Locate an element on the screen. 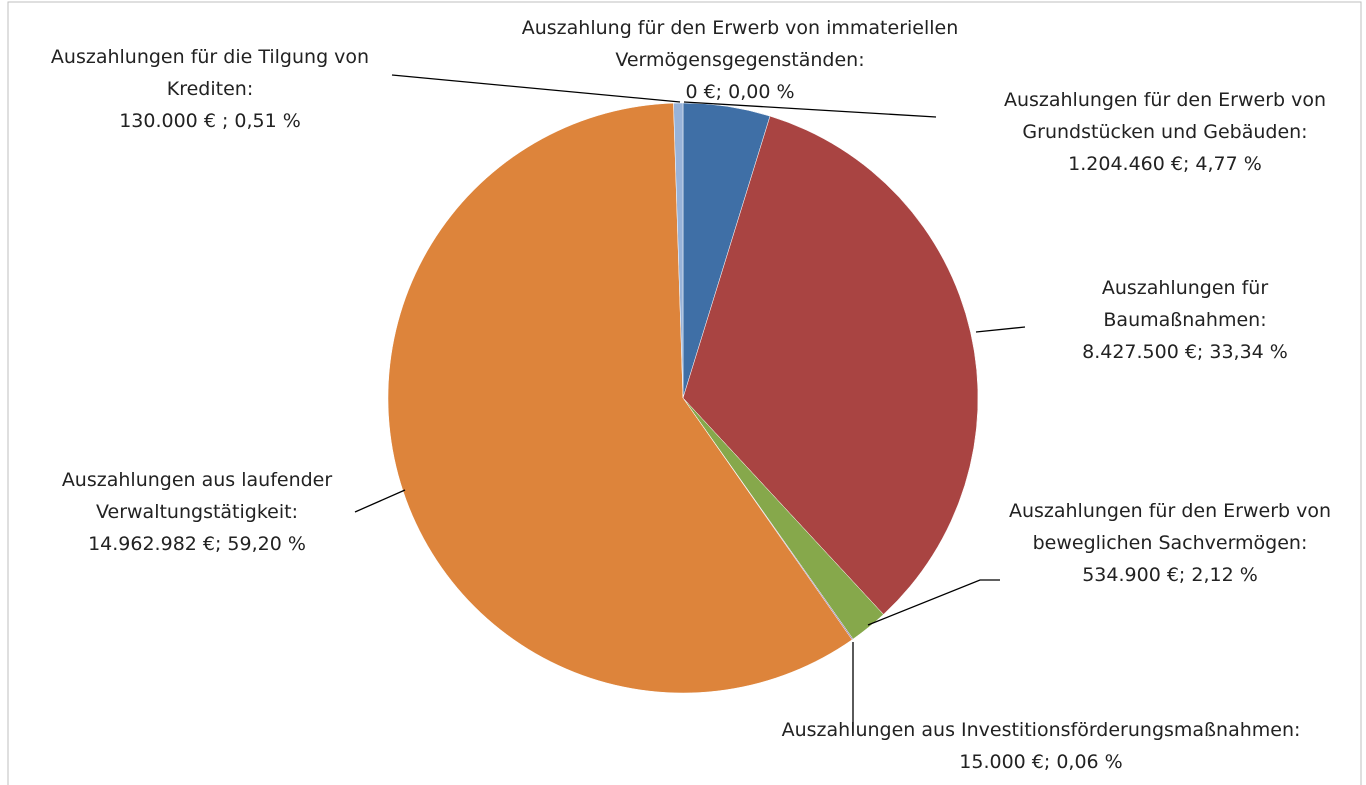 The height and width of the screenshot is (785, 1366). slice-value: 15.000 €; 0,06 % is located at coordinates (1041, 762).